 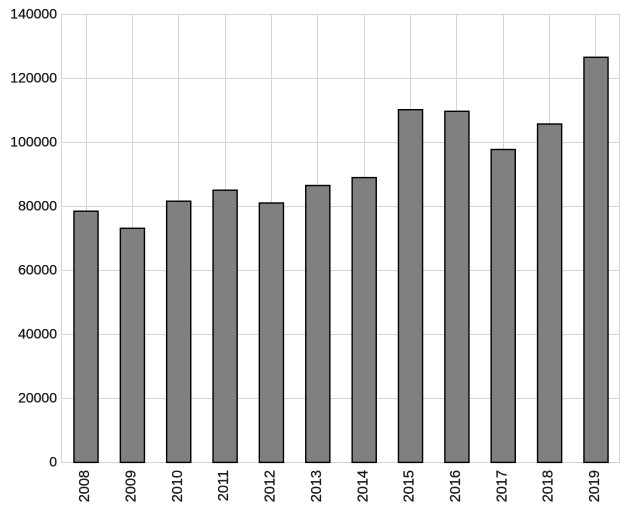 What do you see at coordinates (33, 142) in the screenshot?
I see `svg-text: 100000` at bounding box center [33, 142].